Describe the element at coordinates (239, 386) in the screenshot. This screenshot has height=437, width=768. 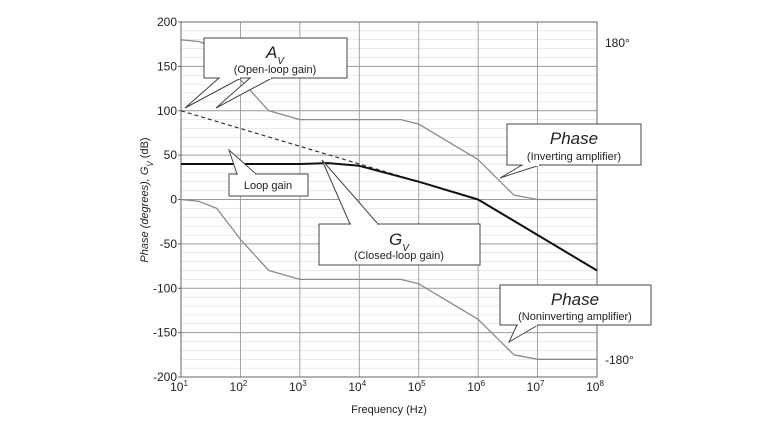
I see `x-tick-label: 10²` at that location.